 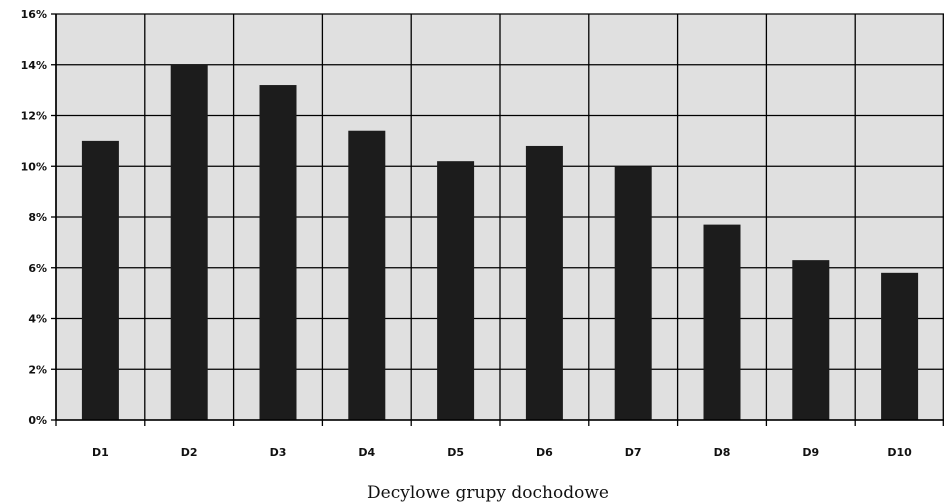 I want to click on x-tick-label: D5, so click(x=455, y=452).